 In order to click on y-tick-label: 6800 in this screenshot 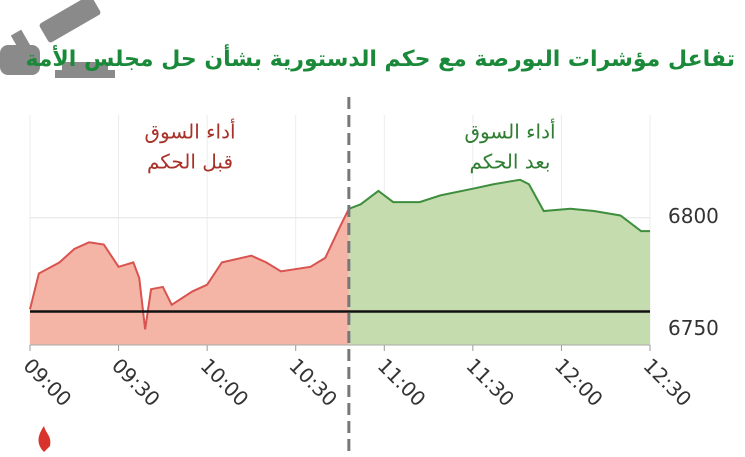, I will do `click(693, 216)`.